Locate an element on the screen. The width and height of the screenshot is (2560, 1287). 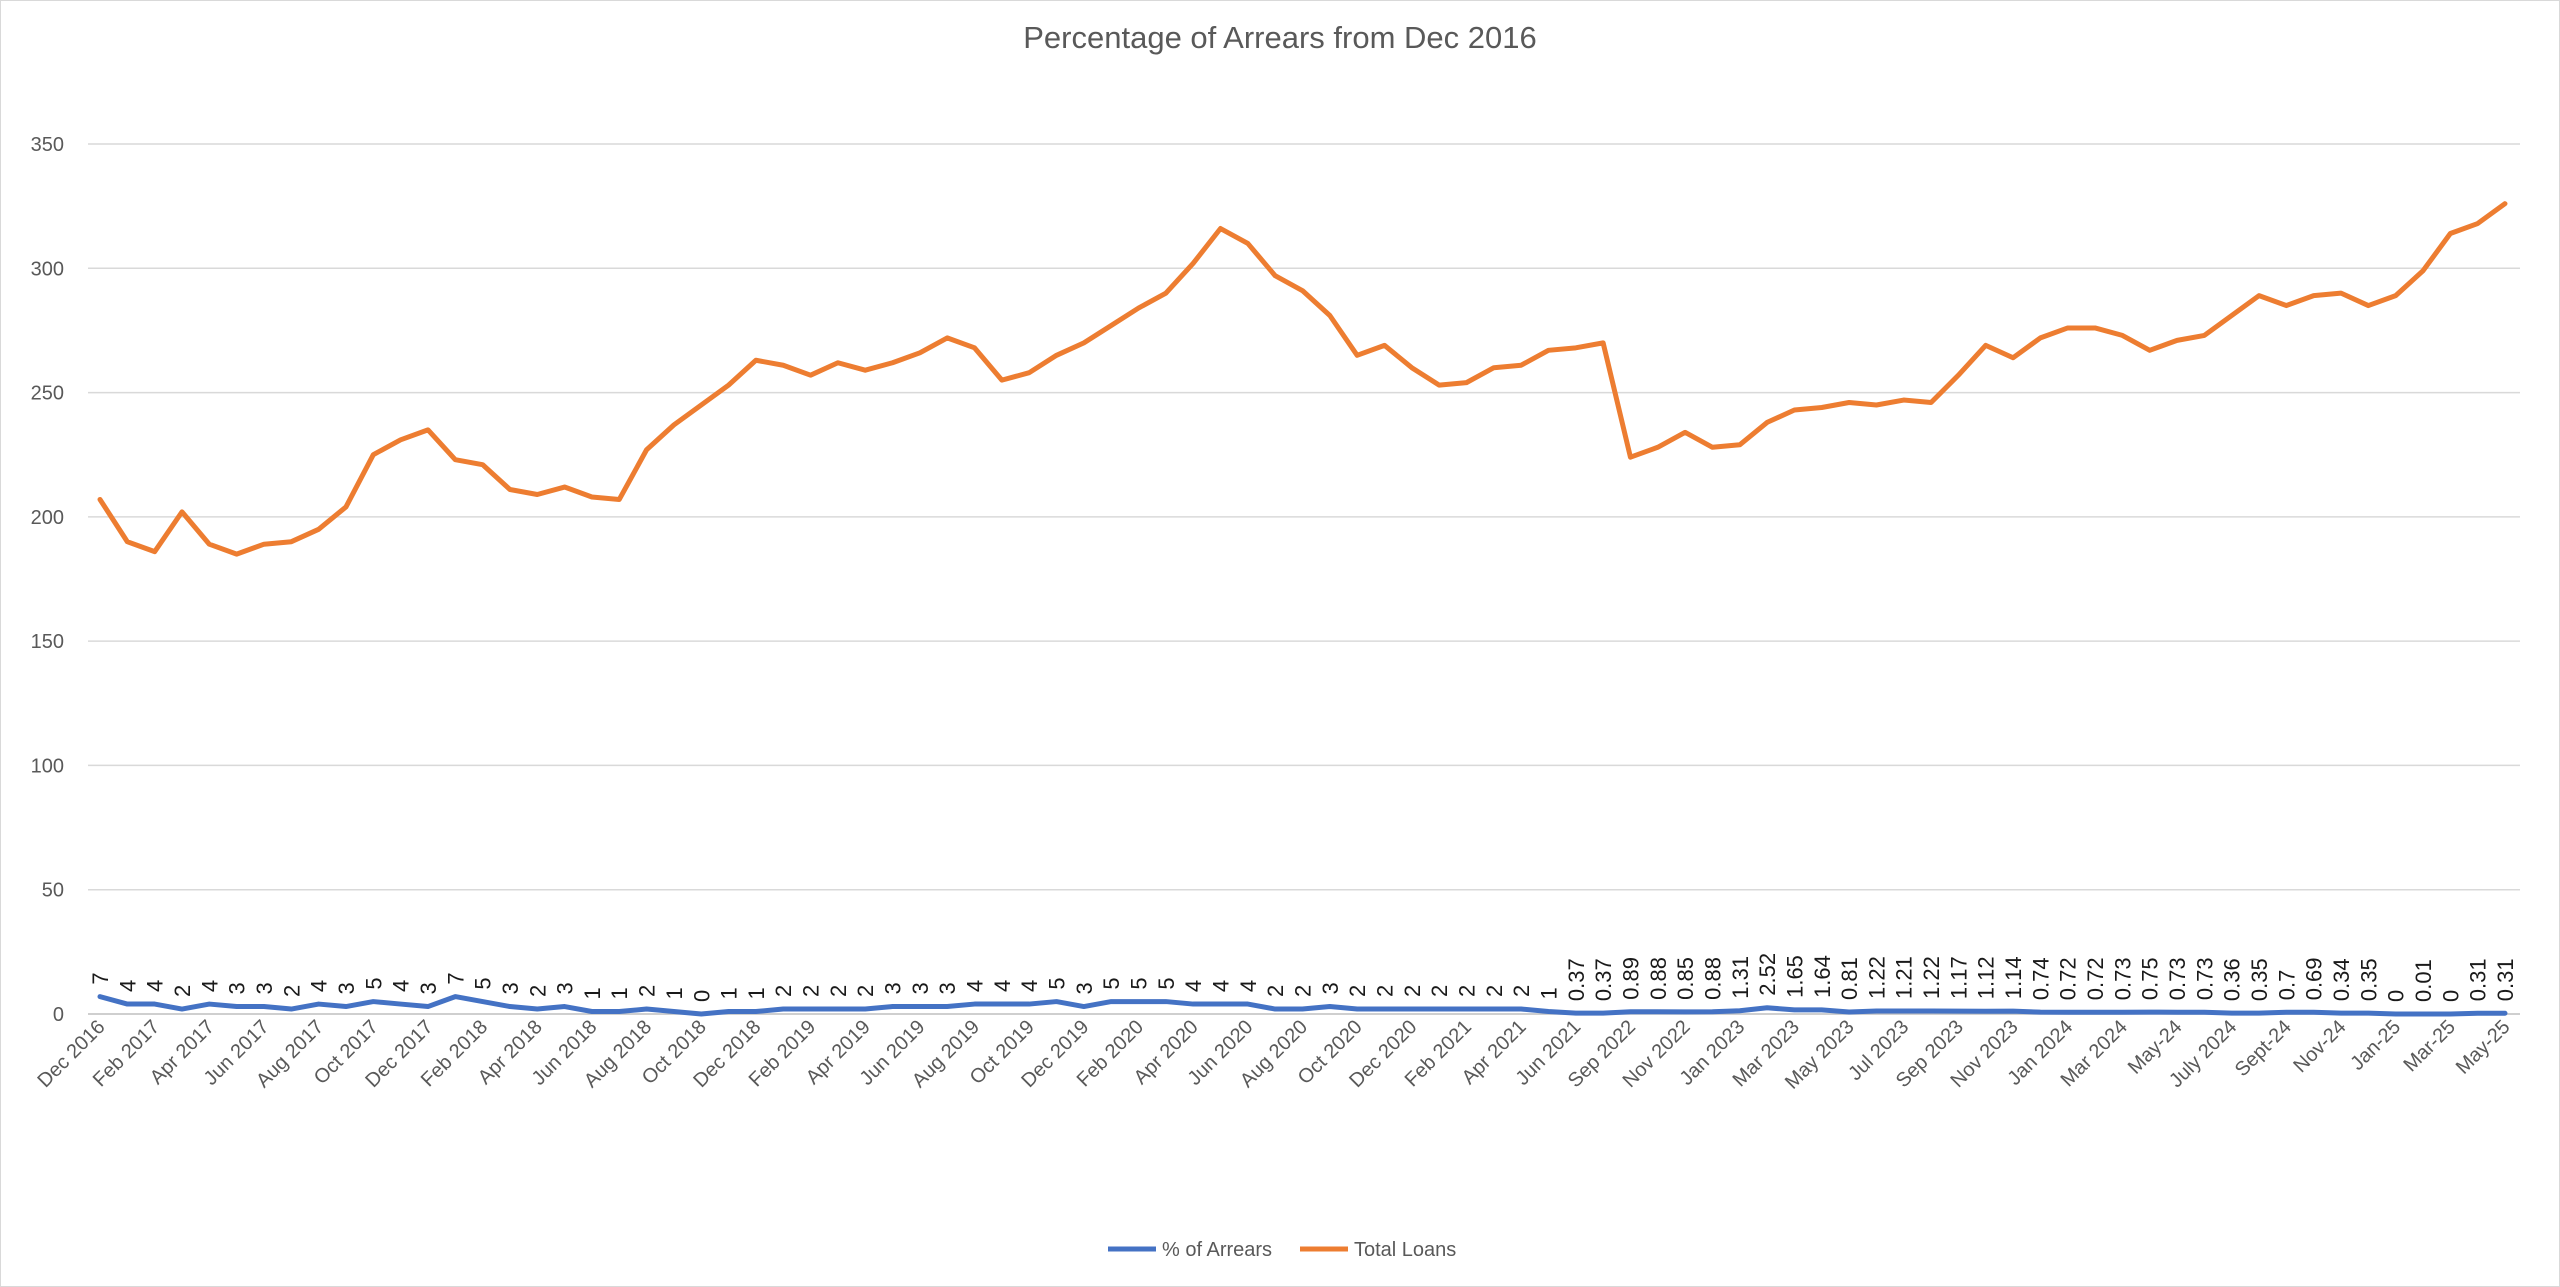
data-label: 1.64 is located at coordinates (1822, 976).